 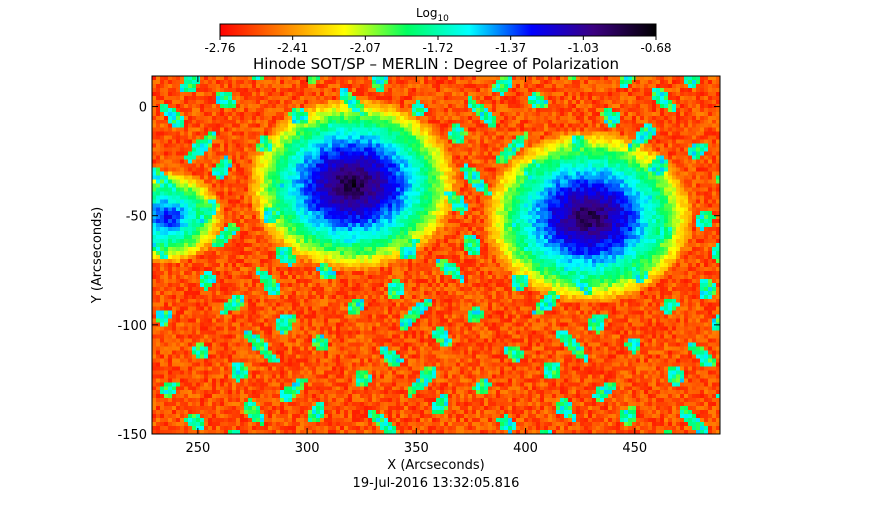 I want to click on x-tick-label: 350, so click(x=416, y=448).